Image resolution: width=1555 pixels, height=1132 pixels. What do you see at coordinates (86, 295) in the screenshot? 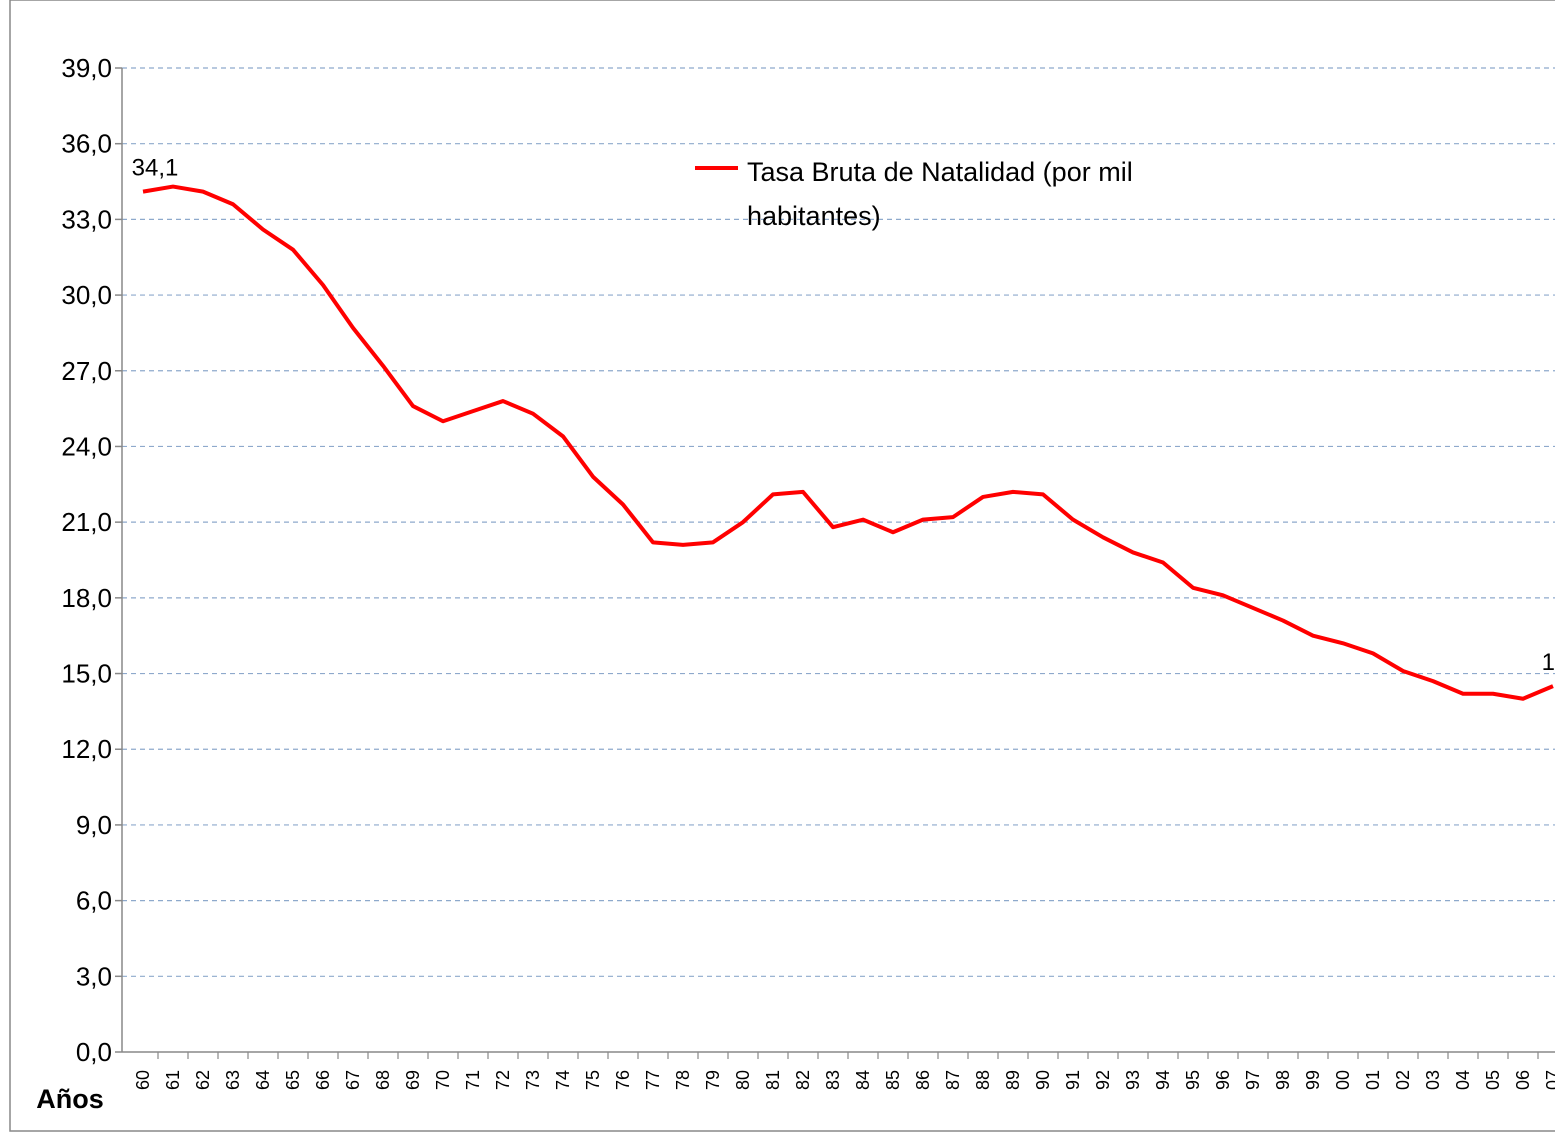
I see `y-tick-label: 30,0` at bounding box center [86, 295].